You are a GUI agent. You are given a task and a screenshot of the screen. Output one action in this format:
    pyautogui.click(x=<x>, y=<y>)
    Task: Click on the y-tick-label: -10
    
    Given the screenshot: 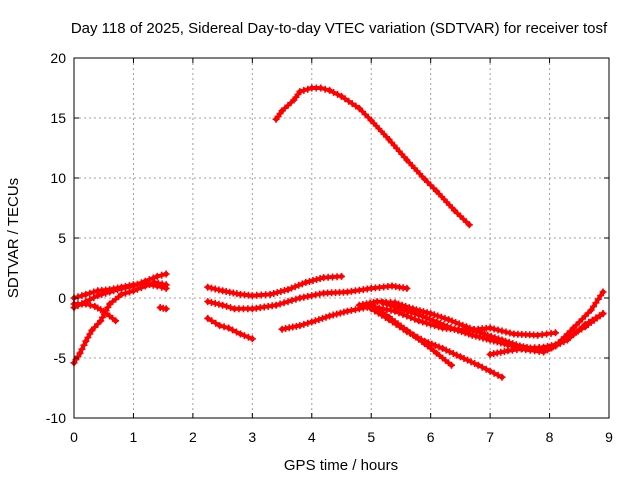 What is the action you would take?
    pyautogui.click(x=56, y=418)
    